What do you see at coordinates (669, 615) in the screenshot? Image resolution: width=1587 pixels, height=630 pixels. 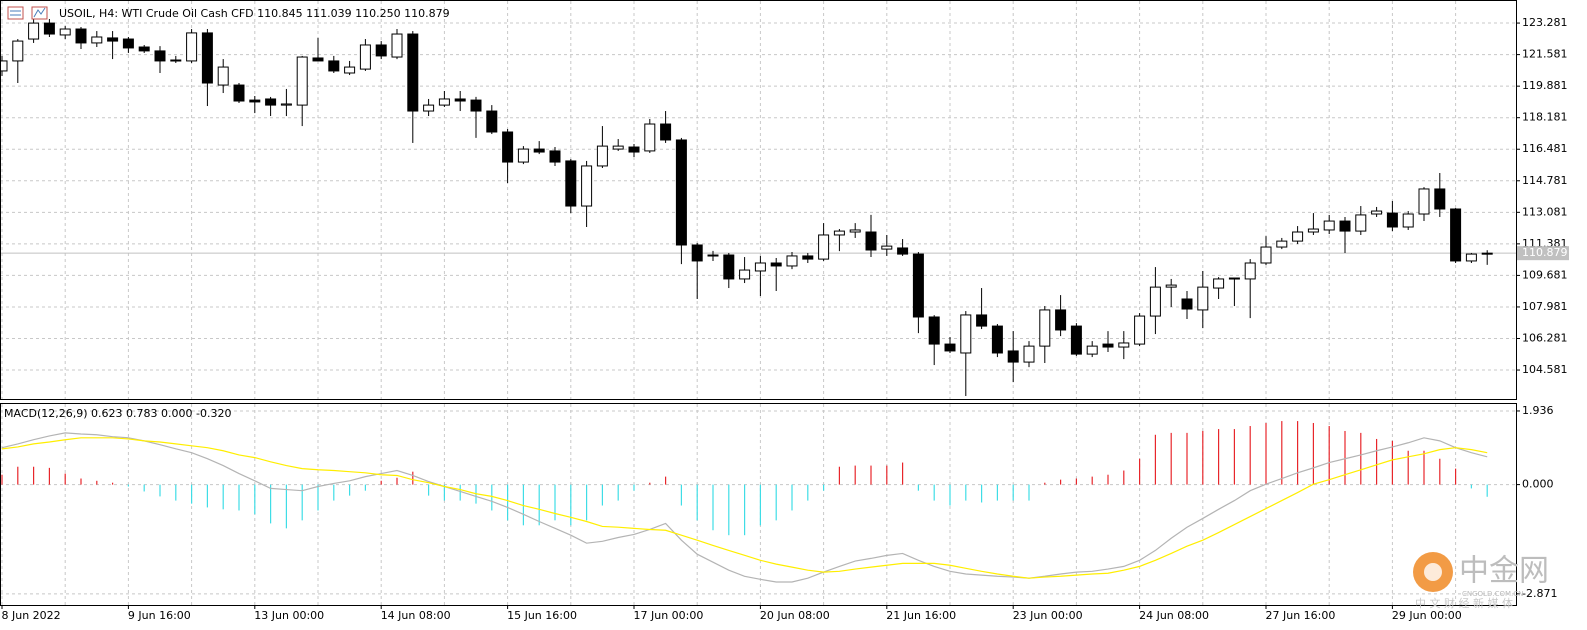 I see `x-tick-label: 17 Jun 00:00` at bounding box center [669, 615].